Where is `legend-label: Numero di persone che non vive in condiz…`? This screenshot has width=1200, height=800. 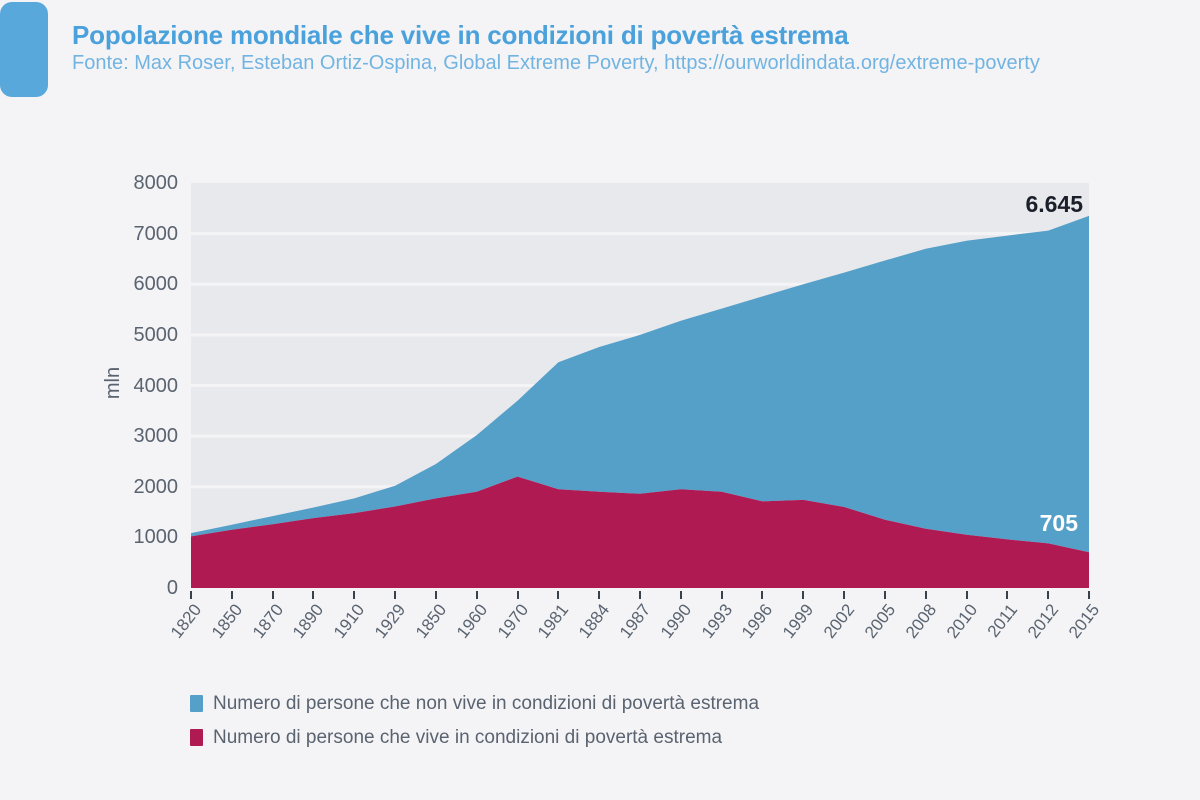 legend-label: Numero di persone che non vive in condiz… is located at coordinates (486, 703).